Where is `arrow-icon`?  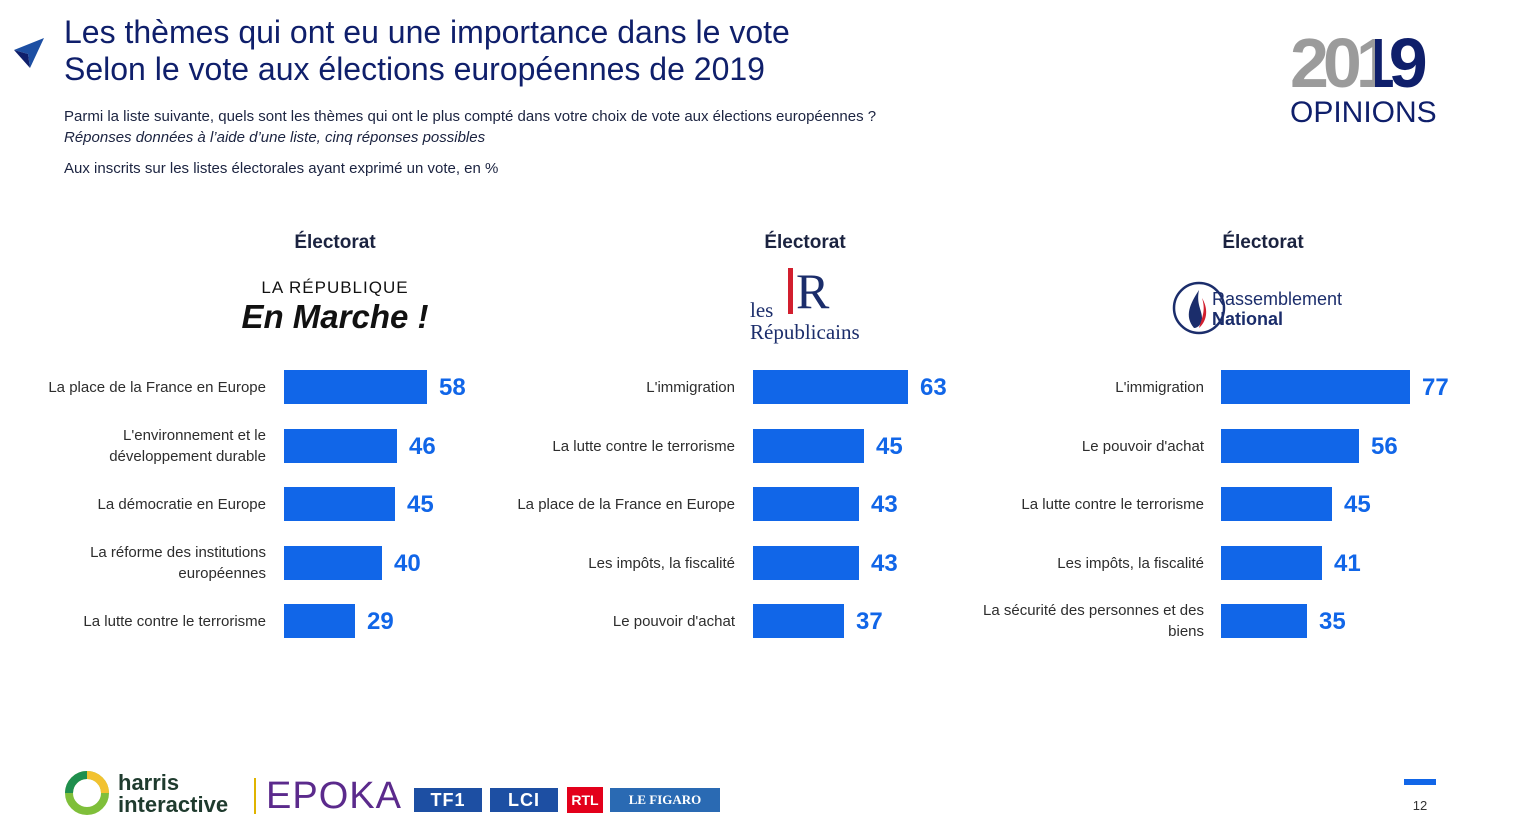 arrow-icon is located at coordinates (29, 53).